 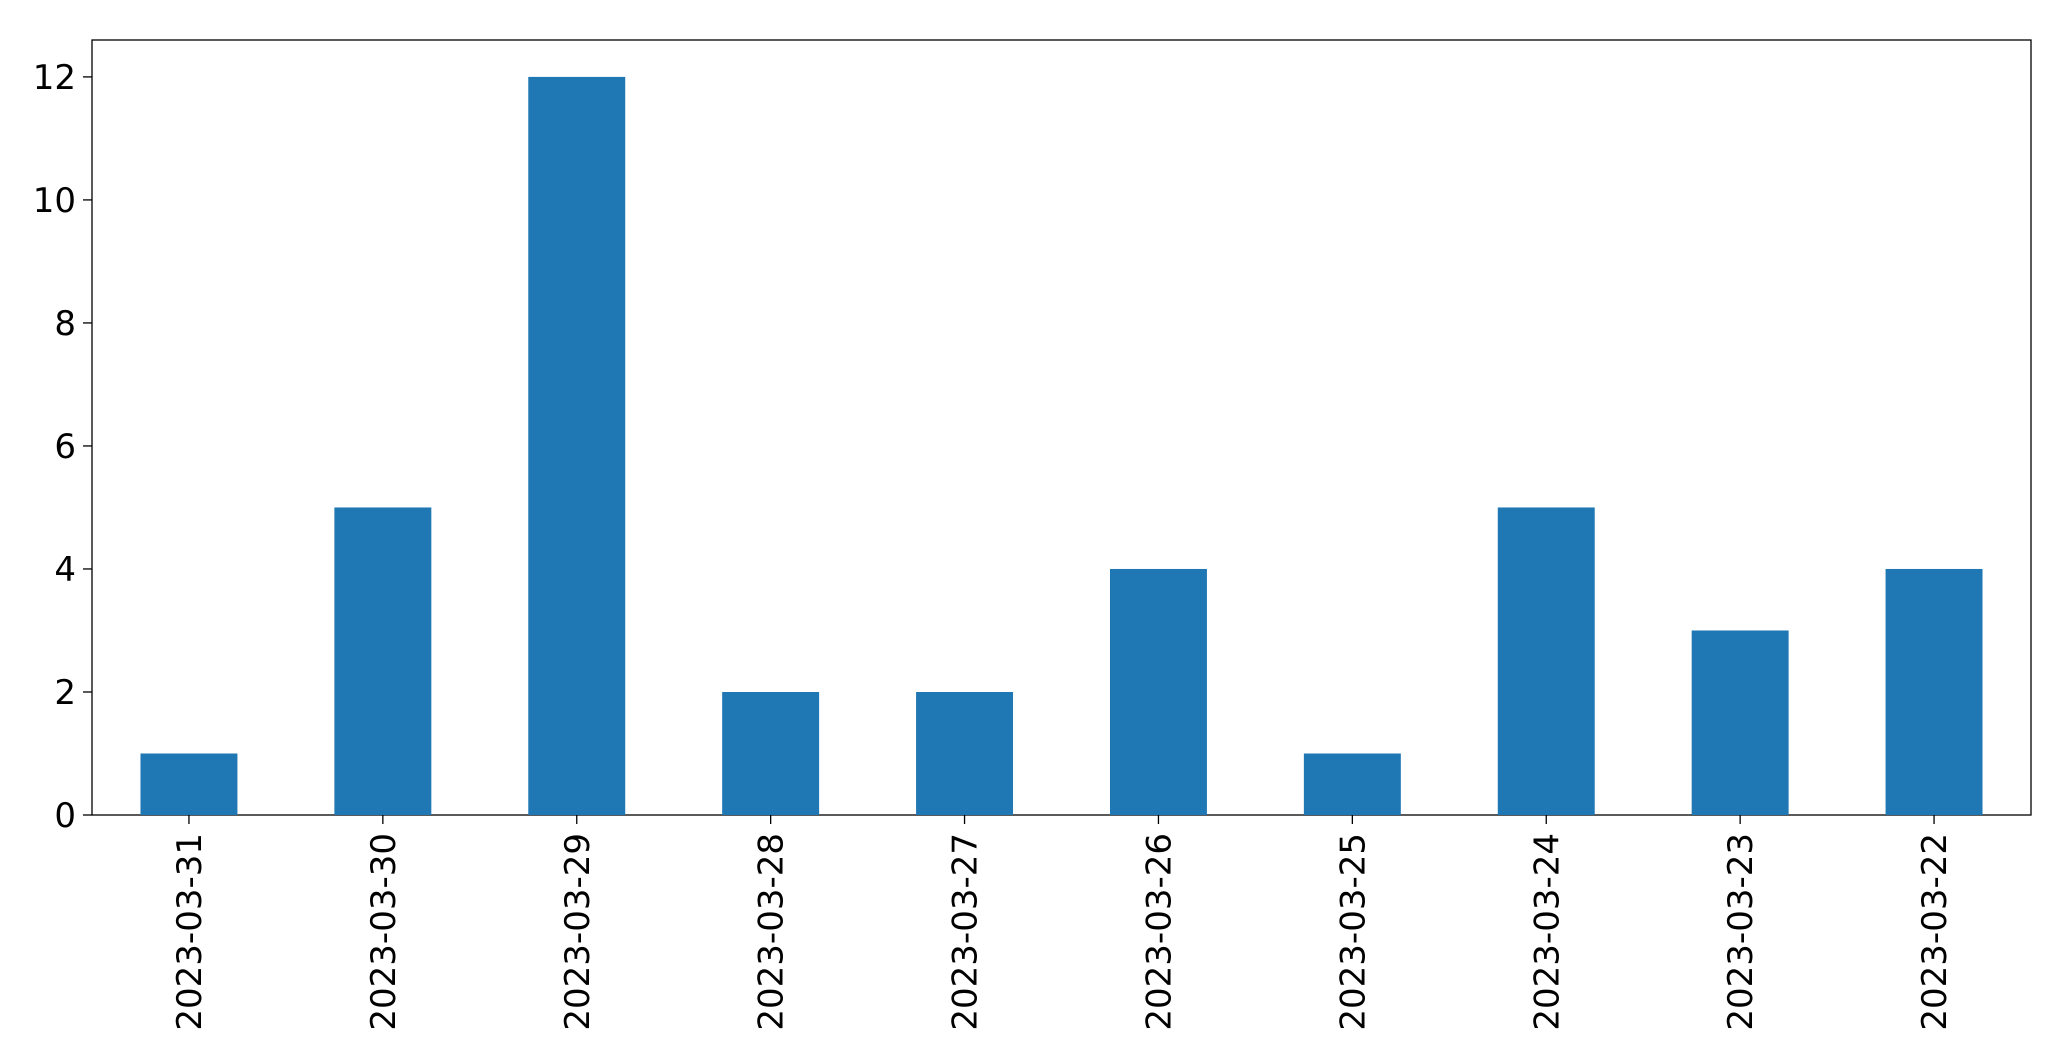 I want to click on x-tick-label: 2023-03-26, so click(x=1159, y=932).